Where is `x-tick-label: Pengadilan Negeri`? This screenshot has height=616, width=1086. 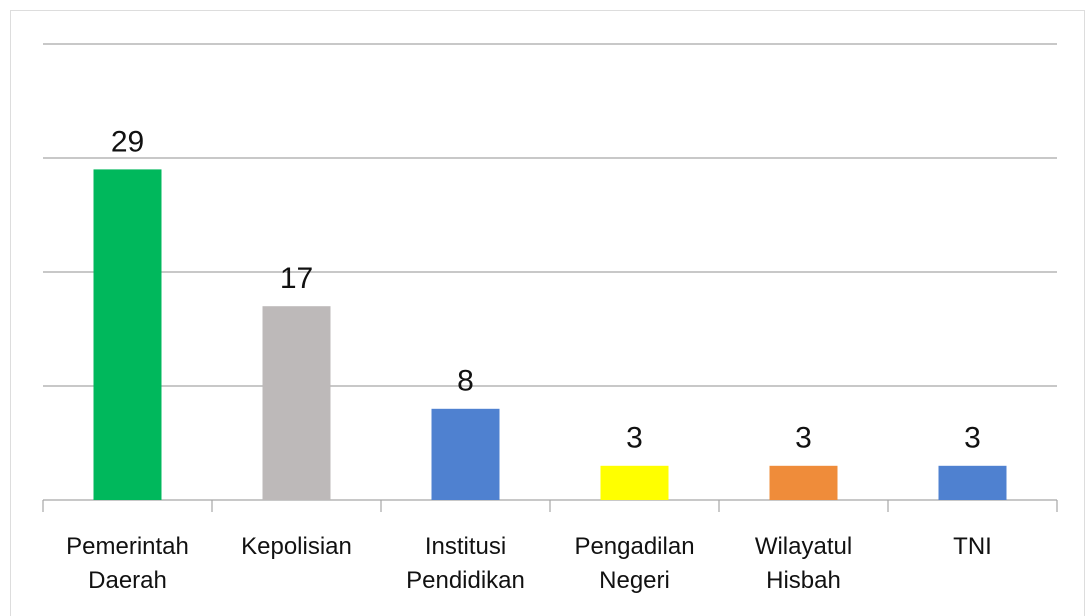 x-tick-label: Pengadilan Negeri is located at coordinates (634, 563).